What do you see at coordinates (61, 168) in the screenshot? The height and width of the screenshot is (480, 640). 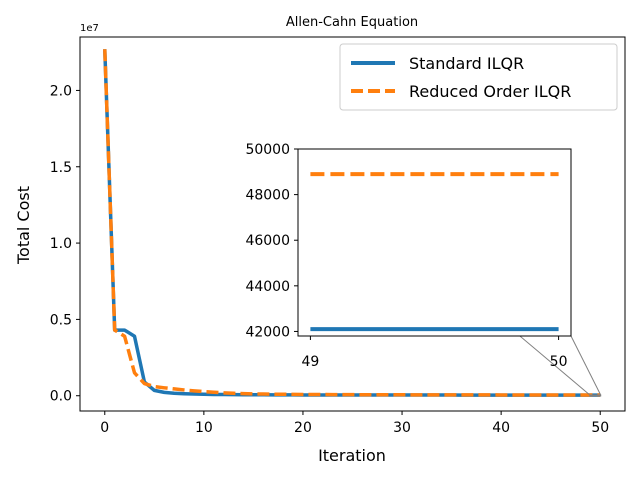 I see `y-tick-label: 1.5` at bounding box center [61, 168].